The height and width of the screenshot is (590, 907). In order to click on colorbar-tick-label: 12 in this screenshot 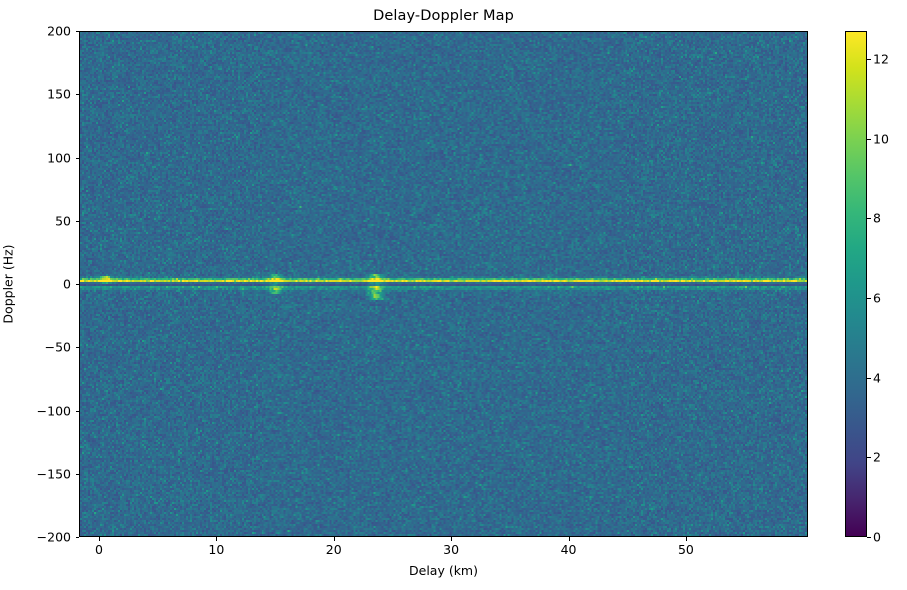, I will do `click(881, 59)`.